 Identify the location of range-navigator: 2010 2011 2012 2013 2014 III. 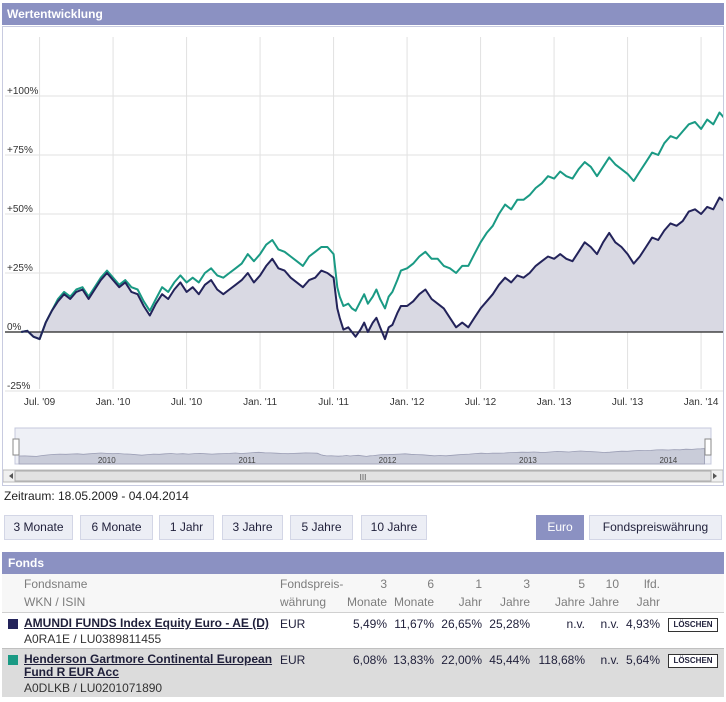
(363, 455).